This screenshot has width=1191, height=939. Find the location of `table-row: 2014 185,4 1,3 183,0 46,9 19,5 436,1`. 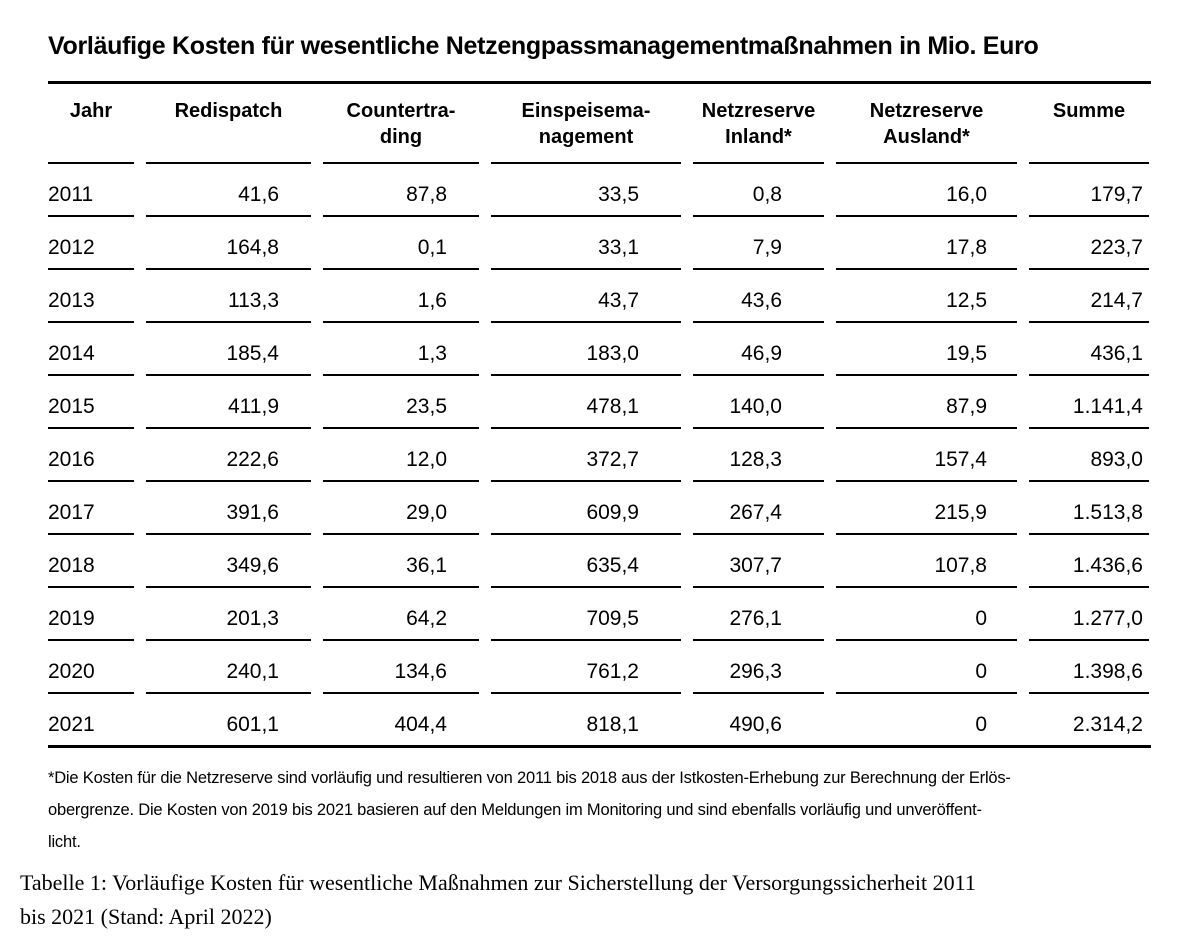

table-row: 2014 185,4 1,3 183,0 46,9 19,5 436,1 is located at coordinates (599, 349).